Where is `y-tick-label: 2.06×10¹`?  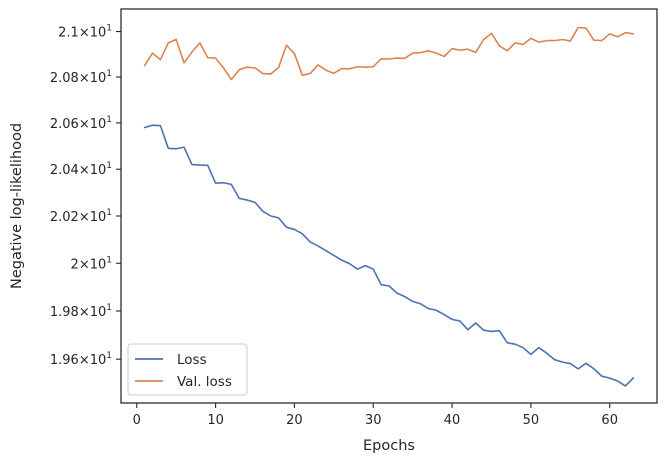
y-tick-label: 2.06×10¹ is located at coordinates (81, 123).